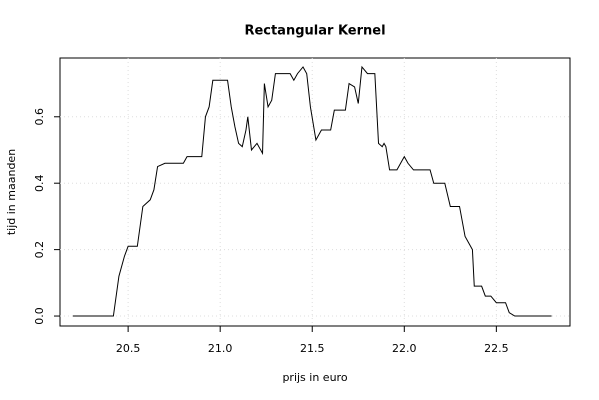 The width and height of the screenshot is (599, 400). I want to click on y-tick-label: 0.2, so click(39, 250).